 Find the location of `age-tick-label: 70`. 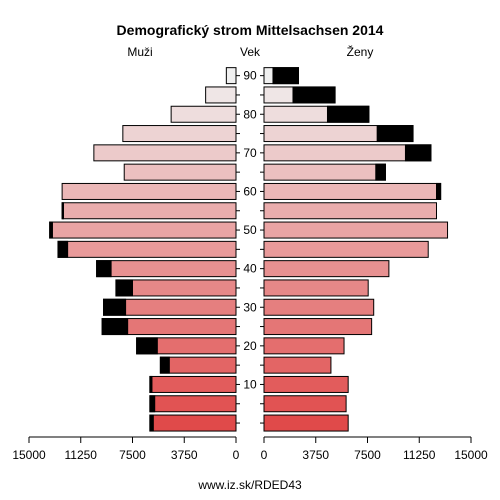

age-tick-label: 70 is located at coordinates (250, 153).